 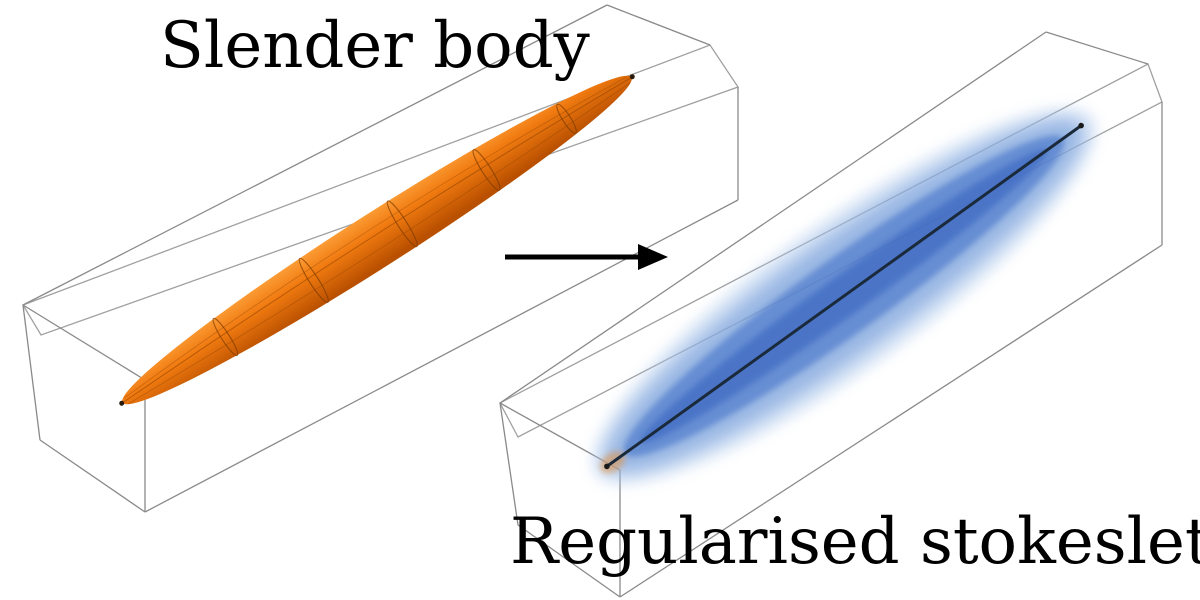 What do you see at coordinates (855, 542) in the screenshot?
I see `caption-regularised-stokeslets: Regularised stokeslets` at bounding box center [855, 542].